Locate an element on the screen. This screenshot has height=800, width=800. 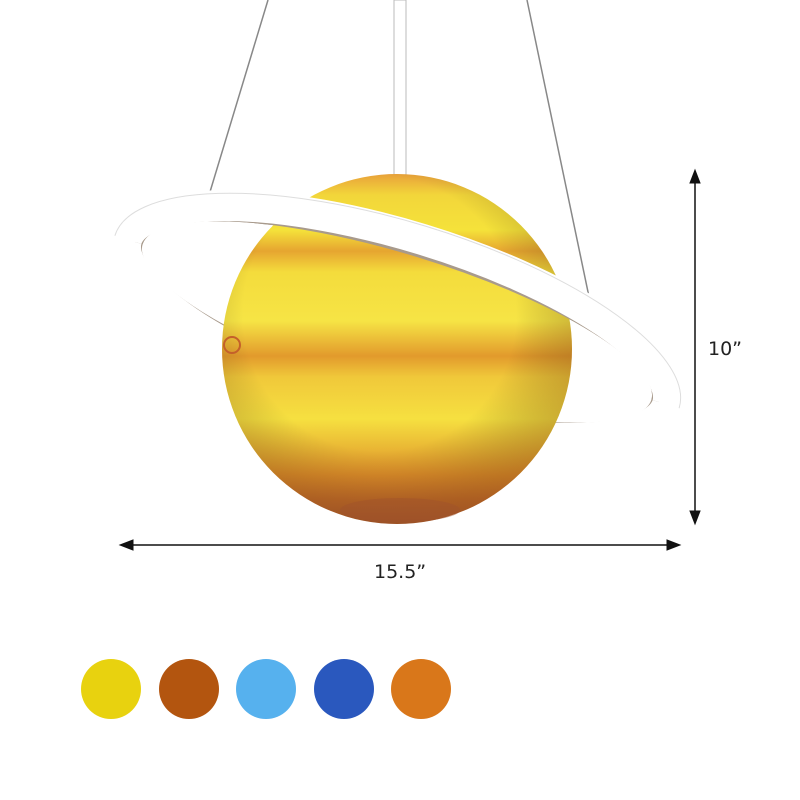
color-swatch-light-blue is located at coordinates (266, 689).